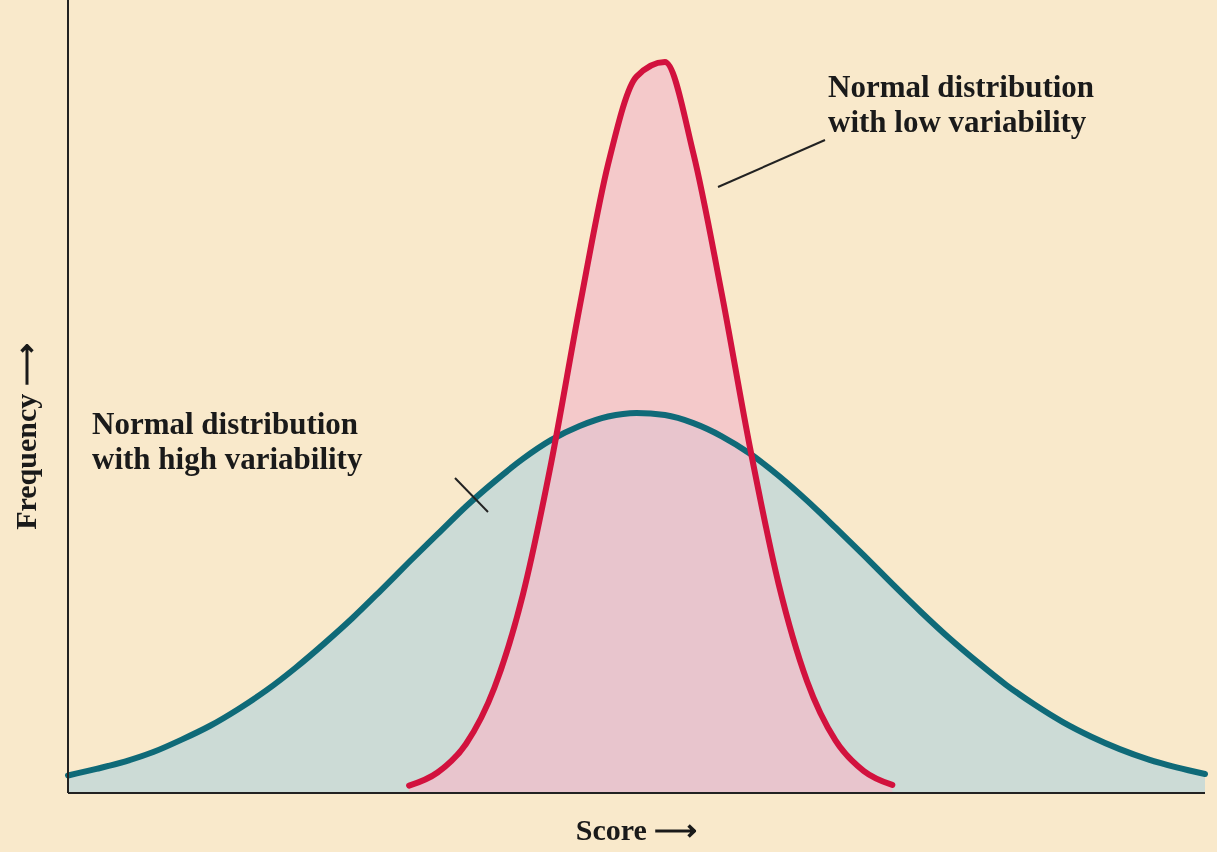 The image size is (1217, 852). I want to click on x-axis-title: Score ⟶, so click(636, 829).